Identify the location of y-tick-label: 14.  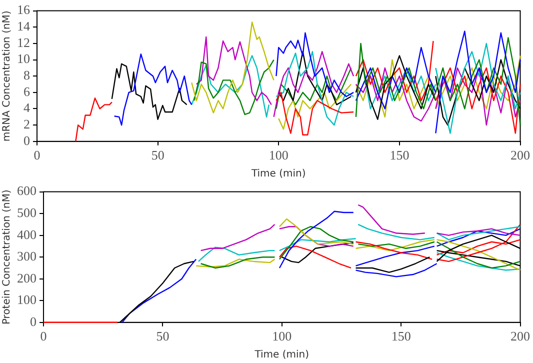
(23, 26).